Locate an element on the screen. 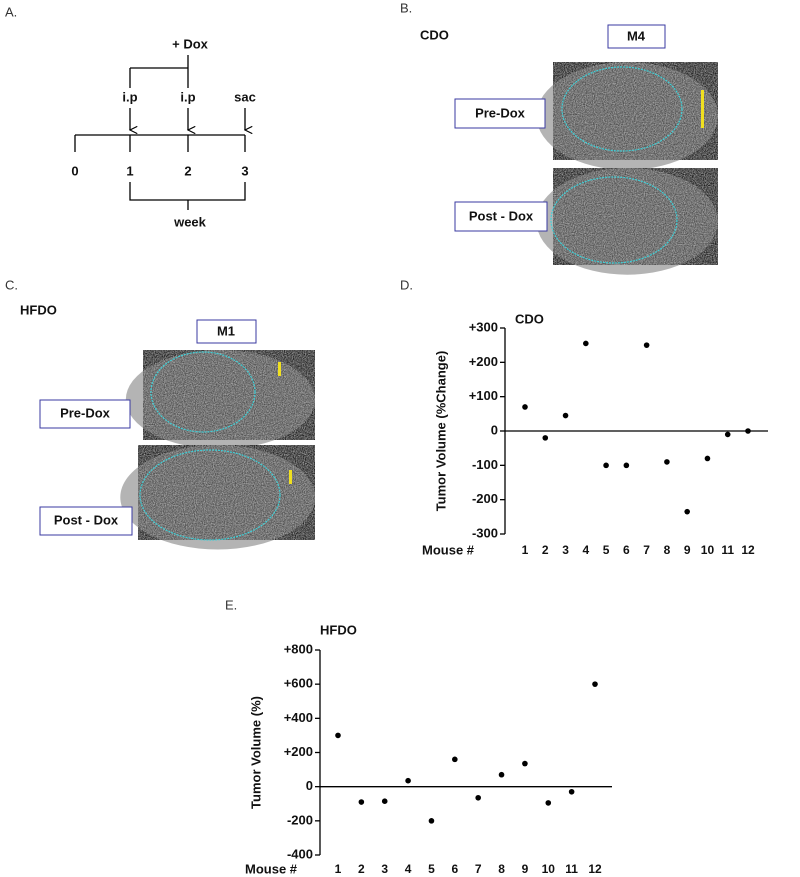 This screenshot has height=877, width=800. y-tick-label: -100 is located at coordinates (485, 464).